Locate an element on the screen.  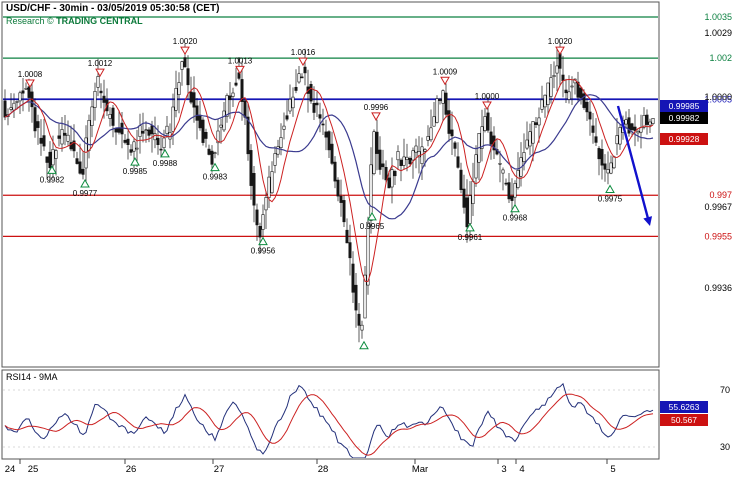
research-copyright-text: Research © is located at coordinates (30, 21).